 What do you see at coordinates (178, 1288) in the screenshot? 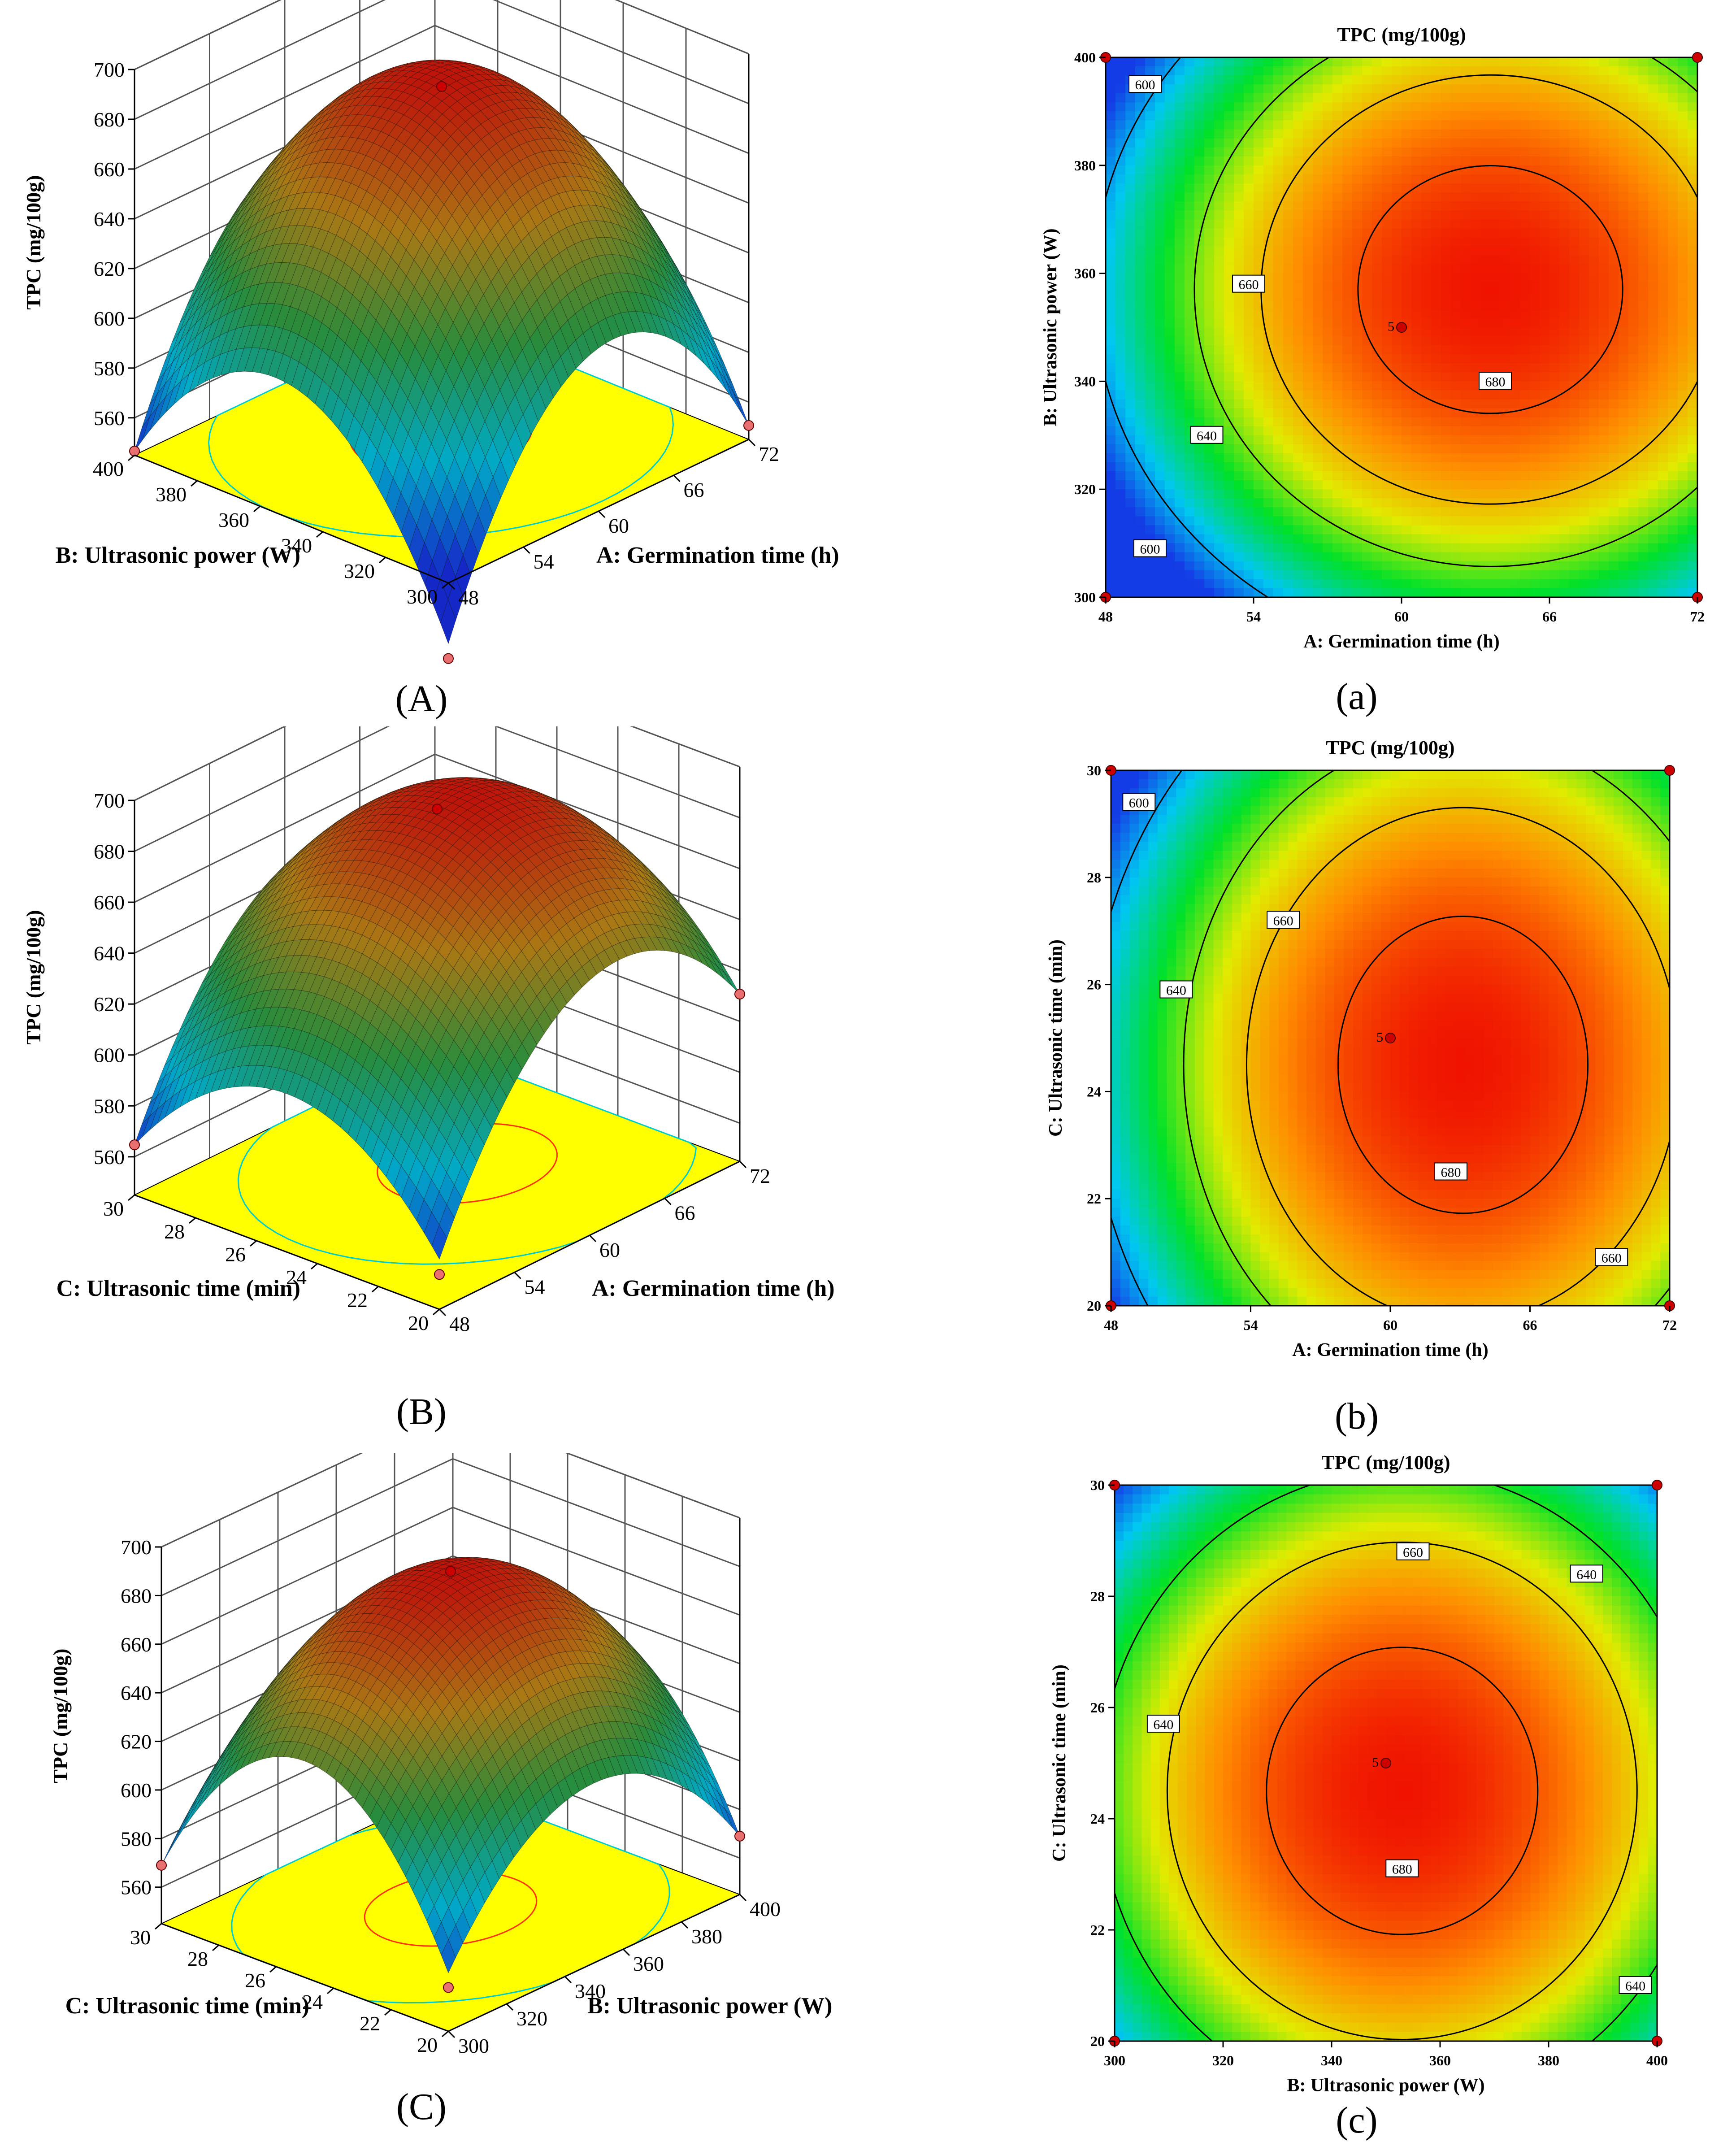
I see `y-axis-label: C: Ultrasonic time (min)` at bounding box center [178, 1288].